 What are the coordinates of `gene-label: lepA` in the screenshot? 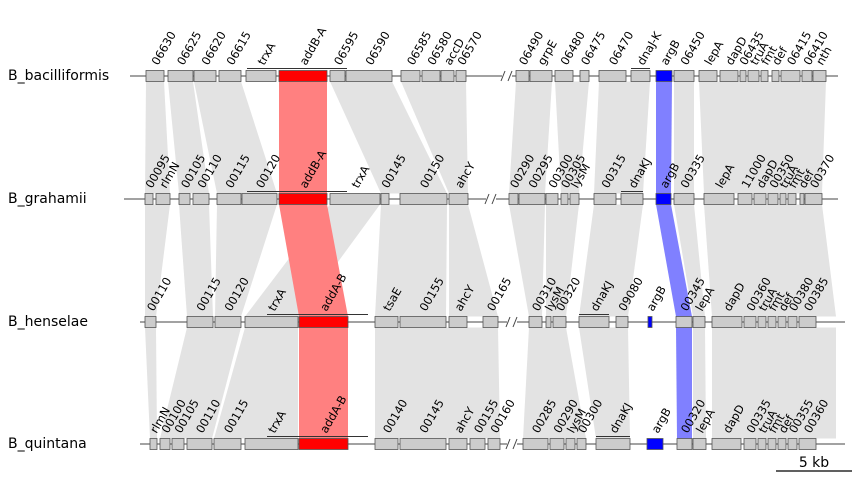 It's located at (713, 52).